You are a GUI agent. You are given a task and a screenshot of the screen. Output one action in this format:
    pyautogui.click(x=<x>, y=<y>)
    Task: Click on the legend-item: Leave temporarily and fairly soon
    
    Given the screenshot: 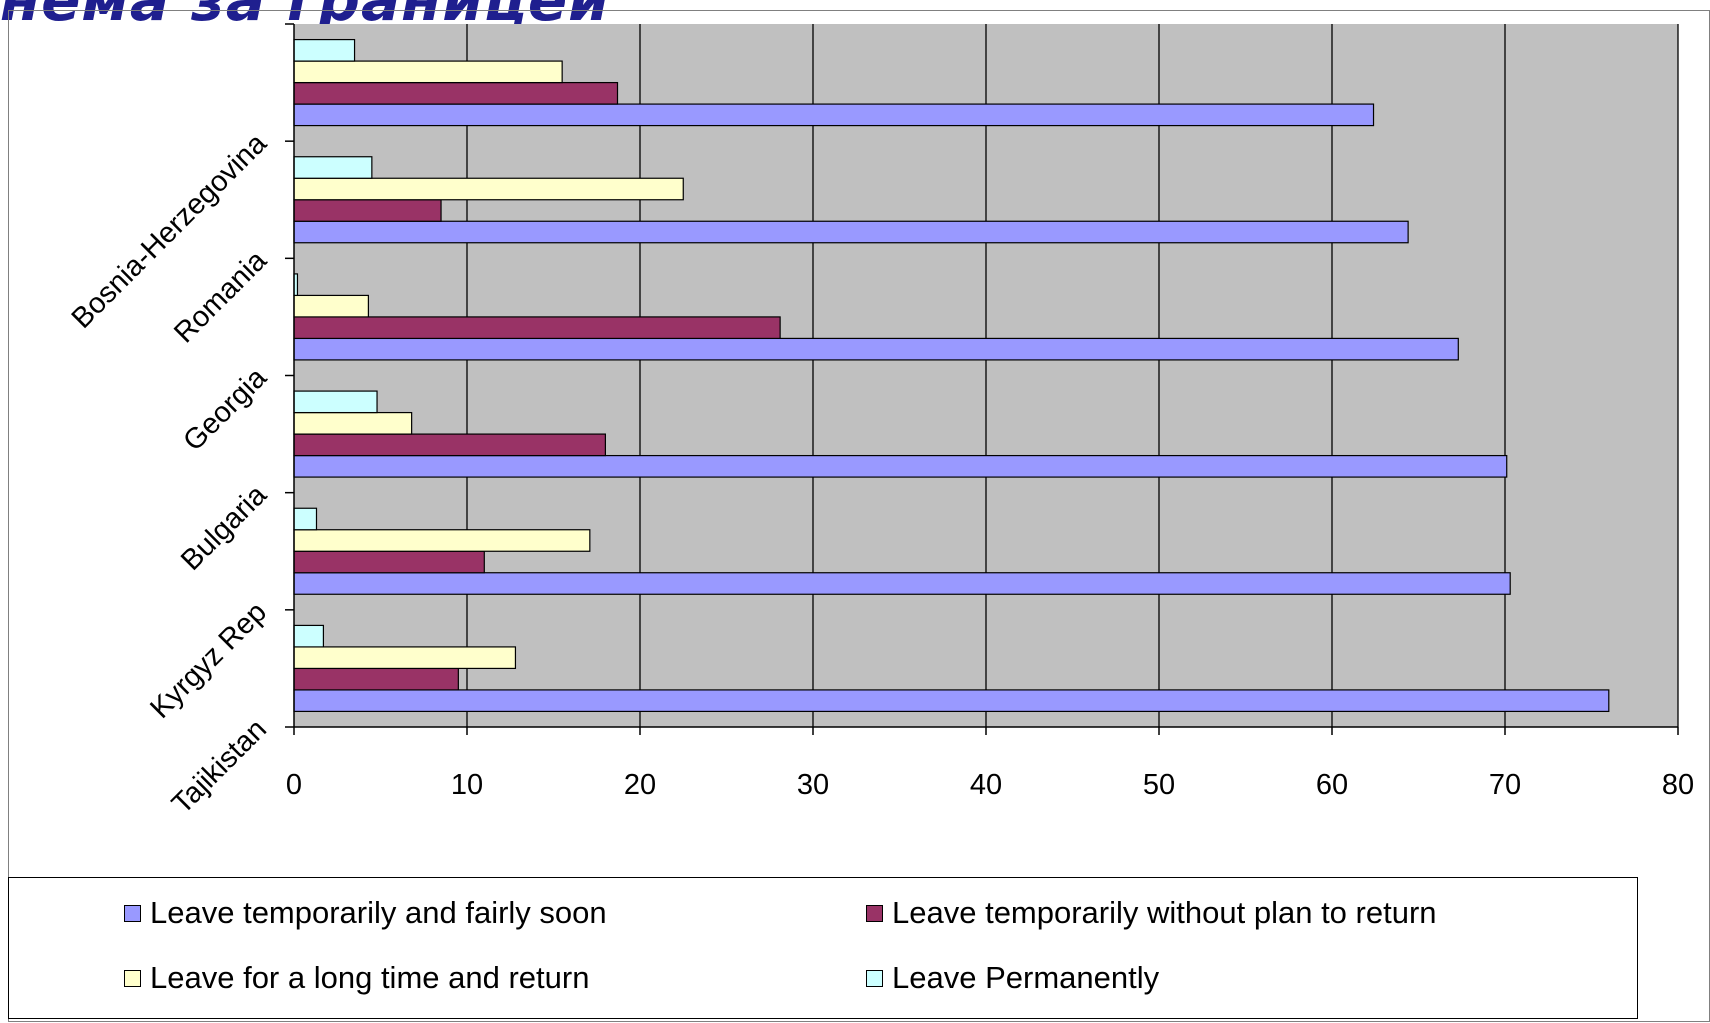 What is the action you would take?
    pyautogui.click(x=365, y=913)
    